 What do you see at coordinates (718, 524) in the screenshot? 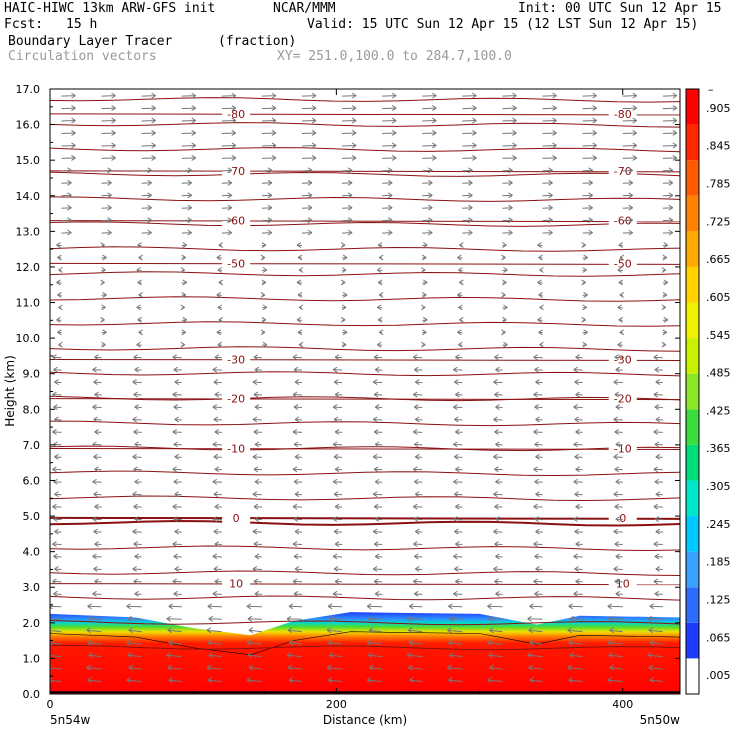
I see `colorbar-label: .245` at bounding box center [718, 524].